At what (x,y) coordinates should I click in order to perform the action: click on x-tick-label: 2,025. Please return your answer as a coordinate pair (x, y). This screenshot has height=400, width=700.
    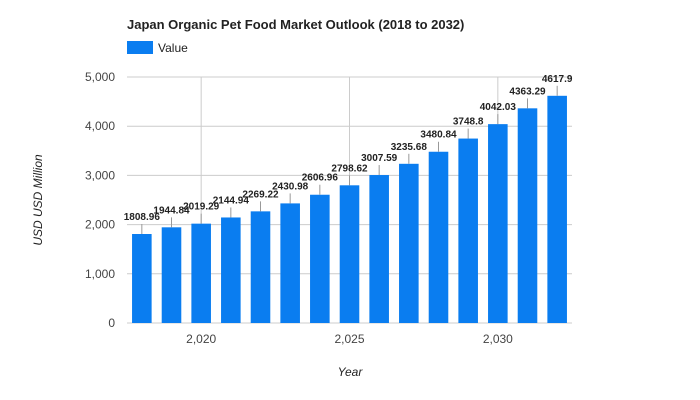
    Looking at the image, I should click on (349, 339).